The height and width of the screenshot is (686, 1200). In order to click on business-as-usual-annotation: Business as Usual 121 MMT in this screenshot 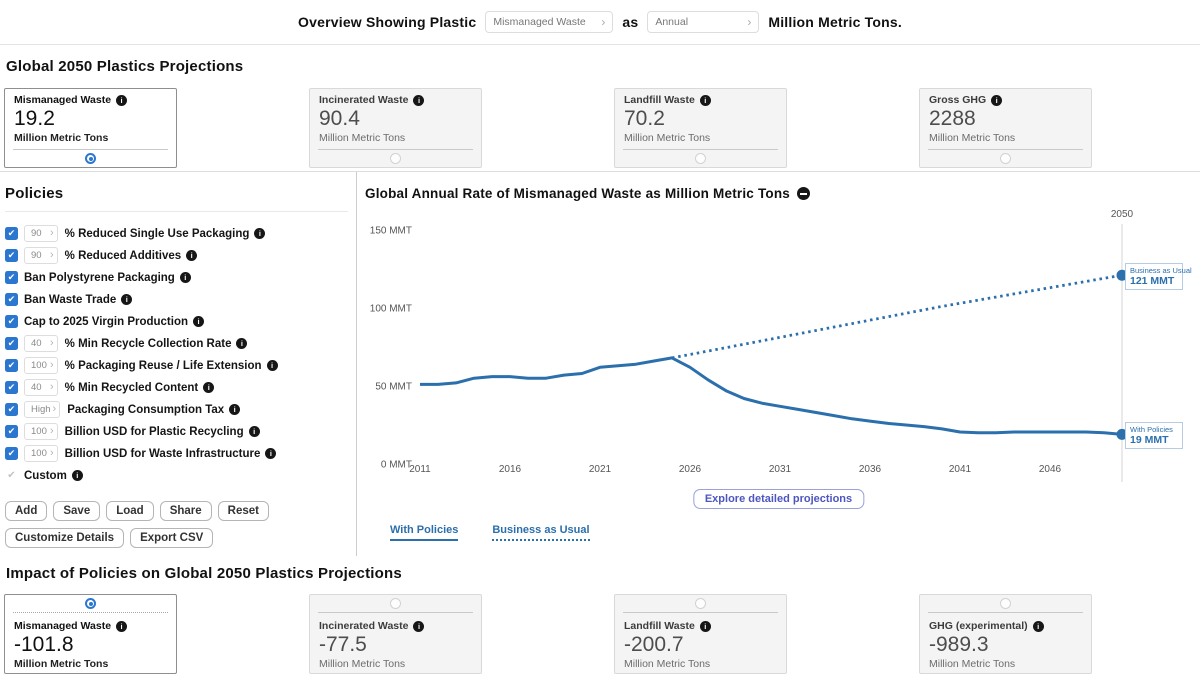, I will do `click(1158, 276)`.